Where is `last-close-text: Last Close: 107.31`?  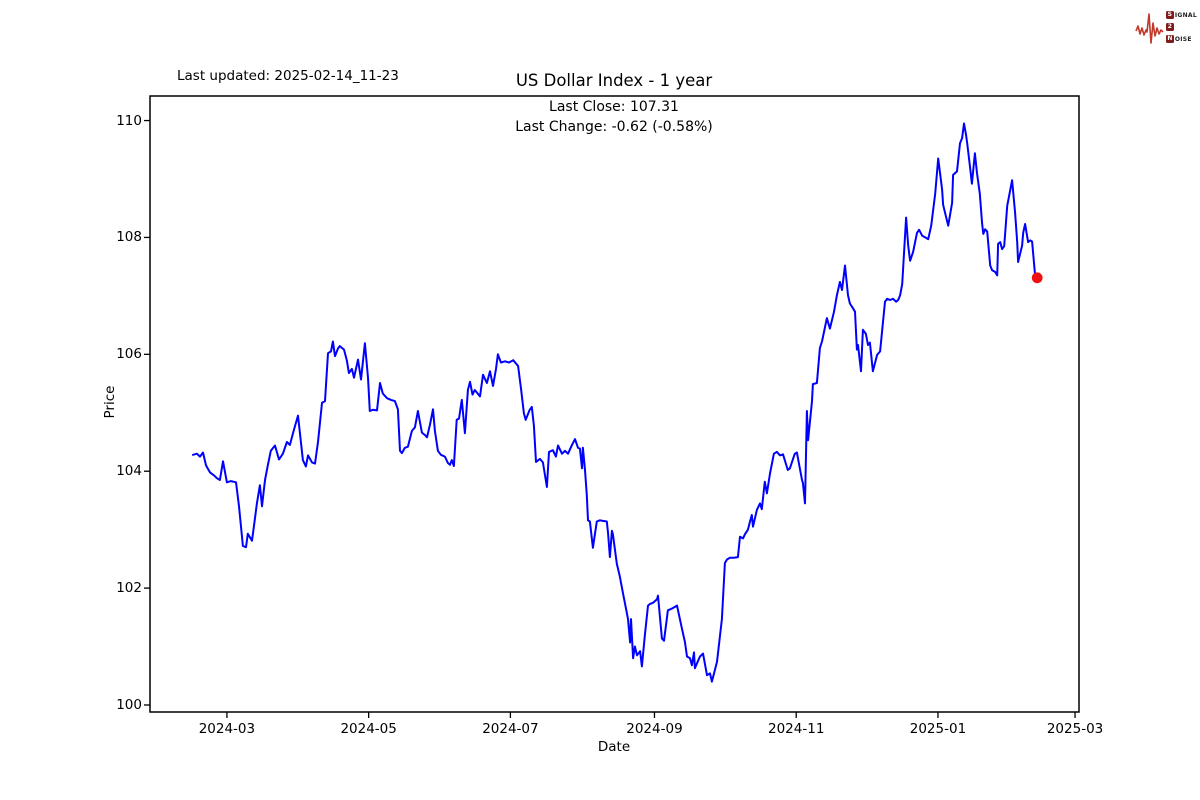
last-close-text: Last Close: 107.31 is located at coordinates (614, 107).